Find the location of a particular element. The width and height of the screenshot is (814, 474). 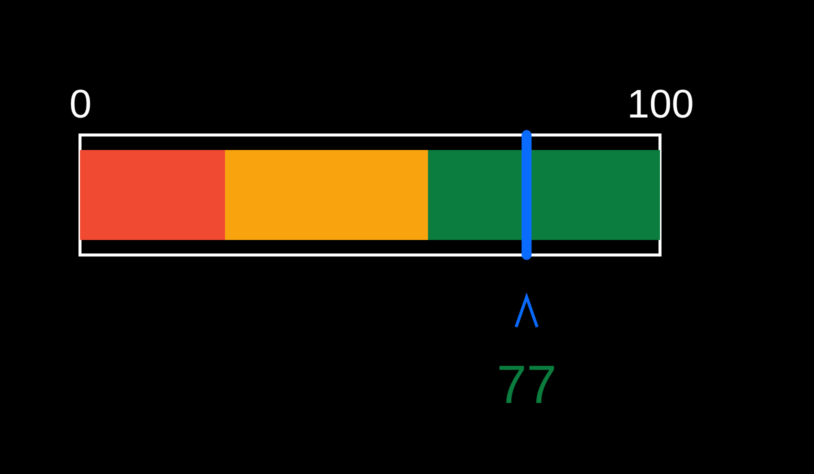

ref-line-label: 77 is located at coordinates (526, 385).